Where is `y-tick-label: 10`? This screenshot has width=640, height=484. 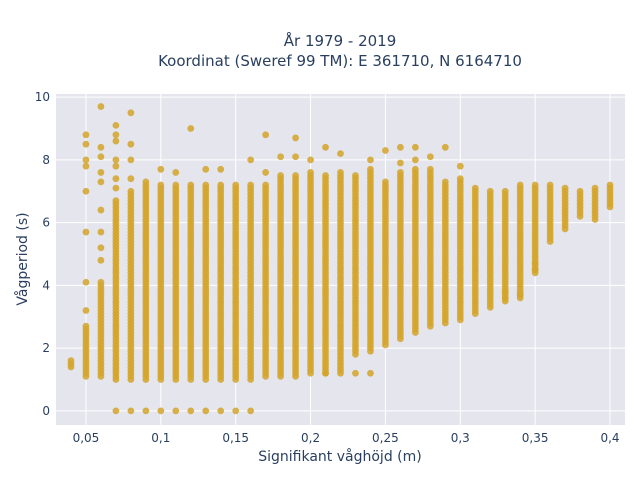 y-tick-label: 10 is located at coordinates (42, 97).